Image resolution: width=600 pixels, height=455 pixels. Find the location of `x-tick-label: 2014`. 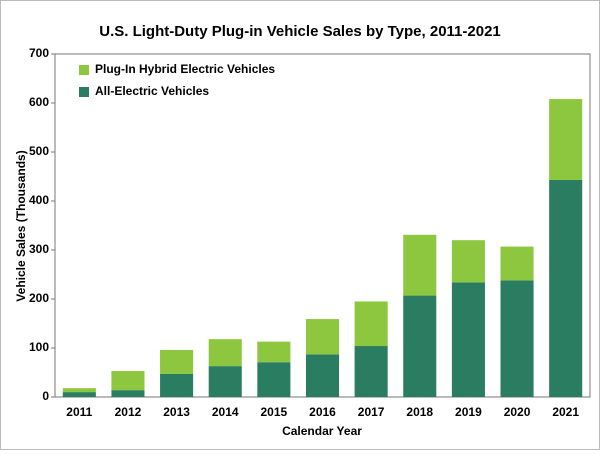

x-tick-label: 2014 is located at coordinates (225, 412).